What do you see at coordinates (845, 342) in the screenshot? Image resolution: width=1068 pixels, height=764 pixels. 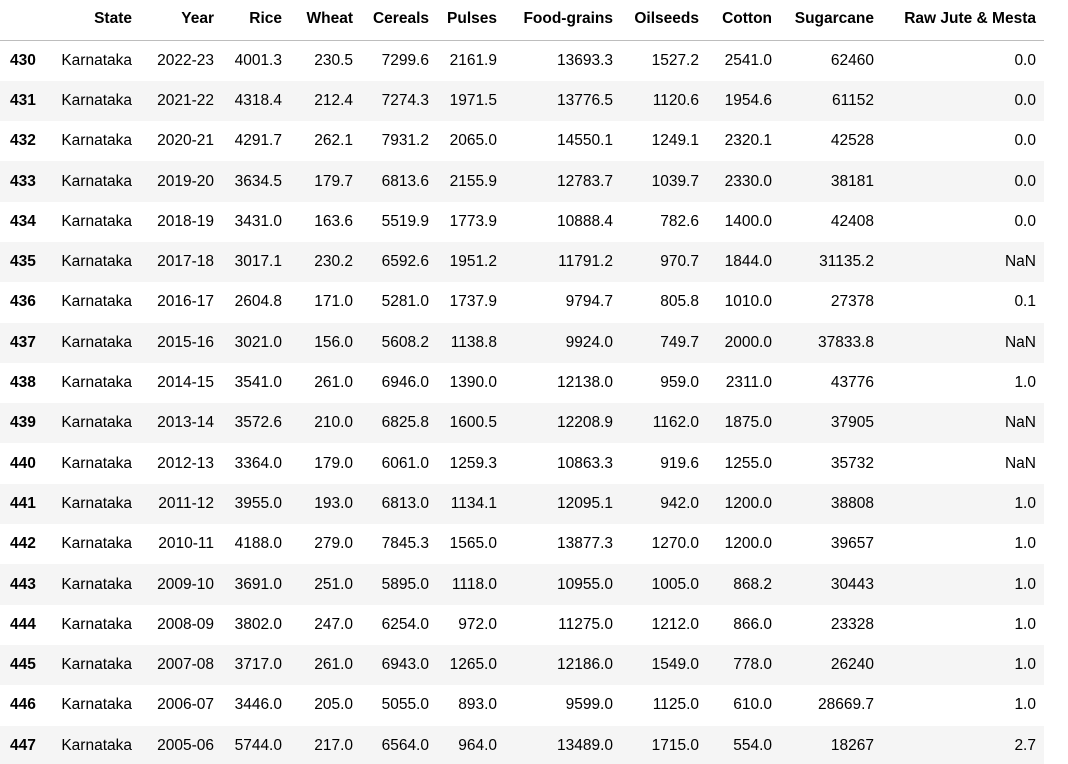 I see `cell-sugarcane: 37833.8` at bounding box center [845, 342].